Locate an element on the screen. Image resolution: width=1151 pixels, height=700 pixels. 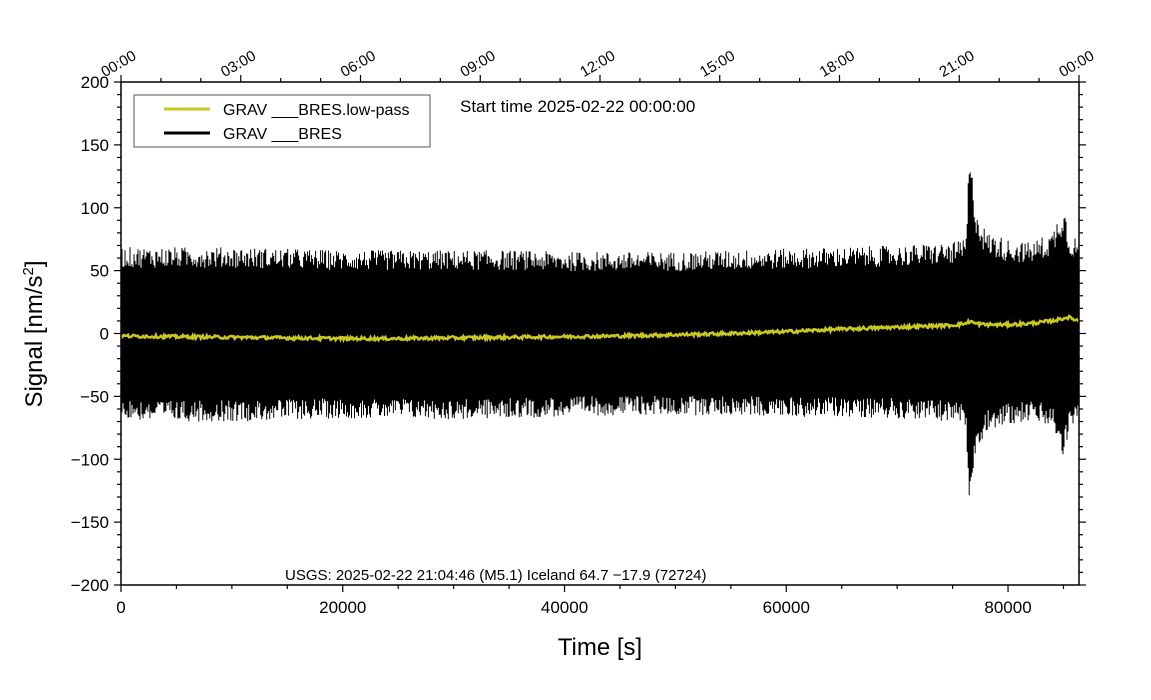
y-axis-title: Signal [nm/s2] is located at coordinates (34, 333).